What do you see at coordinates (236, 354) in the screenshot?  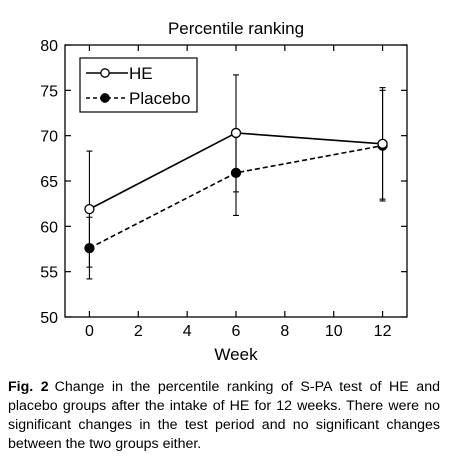 I see `x-axis-label: Week` at bounding box center [236, 354].